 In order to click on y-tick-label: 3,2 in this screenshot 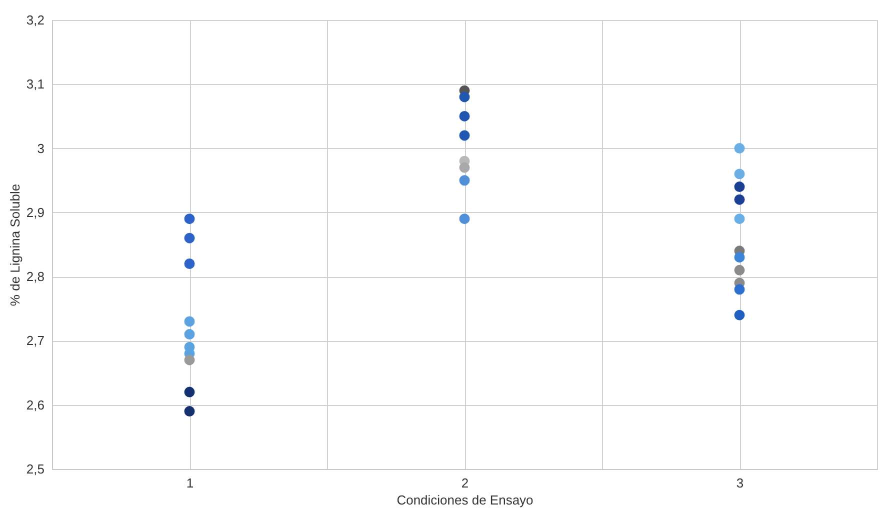, I will do `click(35, 20)`.